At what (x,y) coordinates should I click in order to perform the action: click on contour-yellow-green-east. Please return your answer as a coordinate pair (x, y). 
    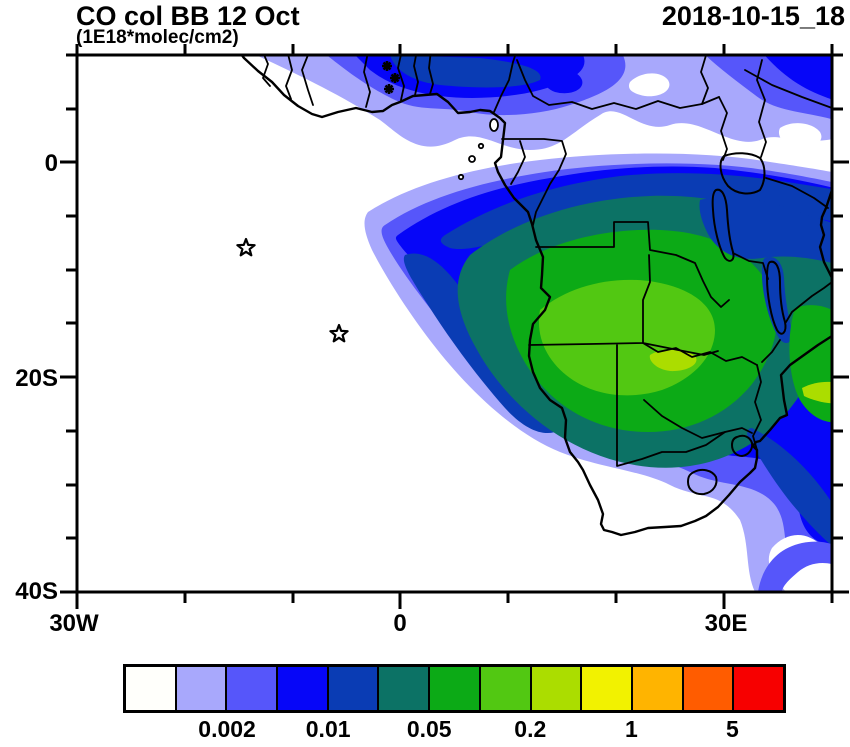
    Looking at the image, I should click on (817, 393).